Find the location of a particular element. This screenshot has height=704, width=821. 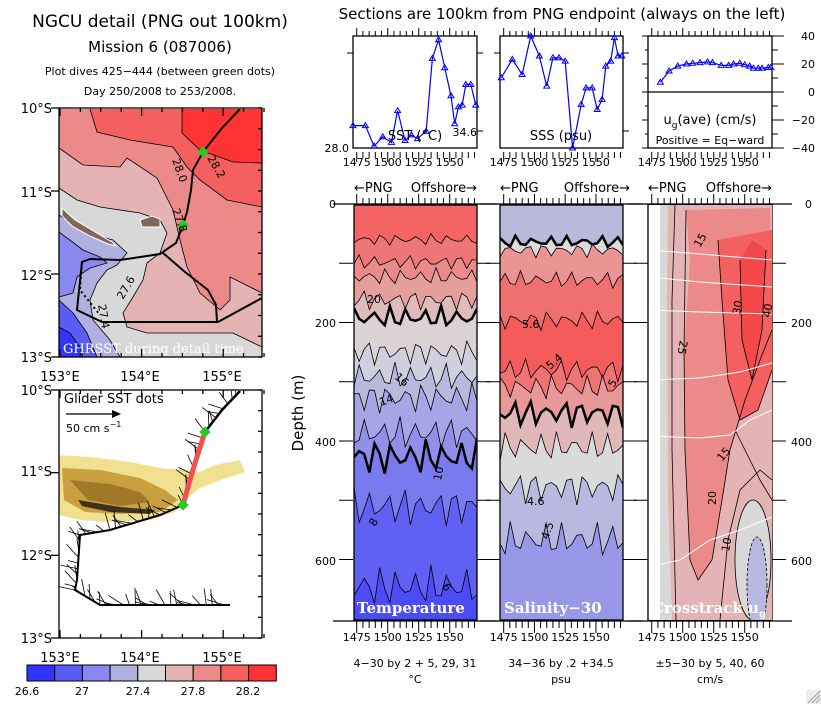

contour-label: 5.6 is located at coordinates (531, 324).